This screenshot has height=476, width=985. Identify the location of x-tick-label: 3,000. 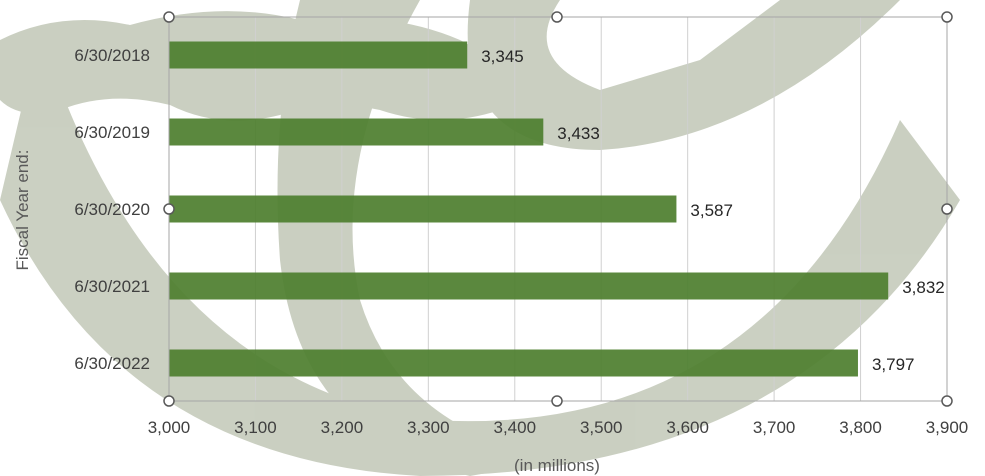
(169, 427).